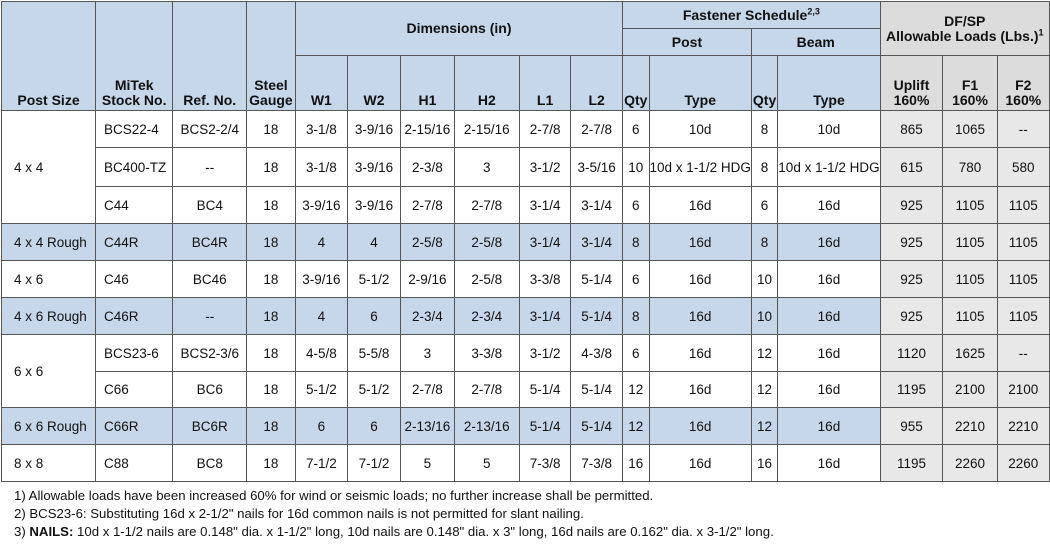 The width and height of the screenshot is (1050, 546). What do you see at coordinates (271, 85) in the screenshot?
I see `header-steel-gauge-line1: Steel` at bounding box center [271, 85].